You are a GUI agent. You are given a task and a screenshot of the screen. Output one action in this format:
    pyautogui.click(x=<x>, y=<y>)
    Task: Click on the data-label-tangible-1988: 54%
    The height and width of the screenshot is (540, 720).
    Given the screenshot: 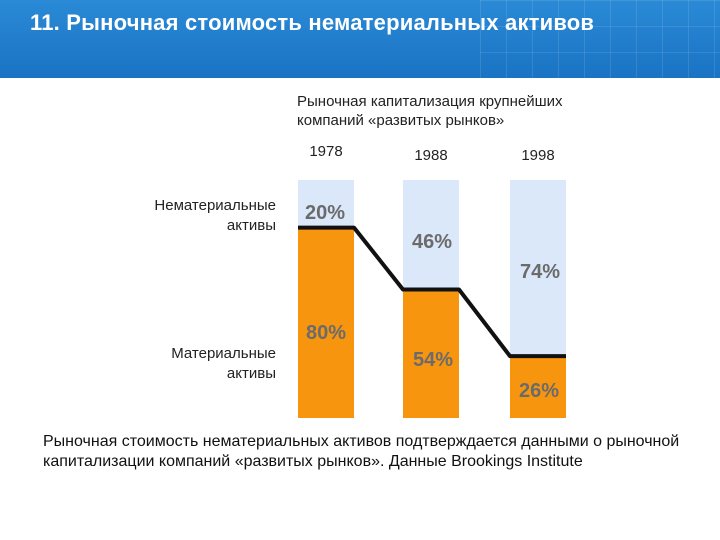 What is the action you would take?
    pyautogui.click(x=433, y=360)
    